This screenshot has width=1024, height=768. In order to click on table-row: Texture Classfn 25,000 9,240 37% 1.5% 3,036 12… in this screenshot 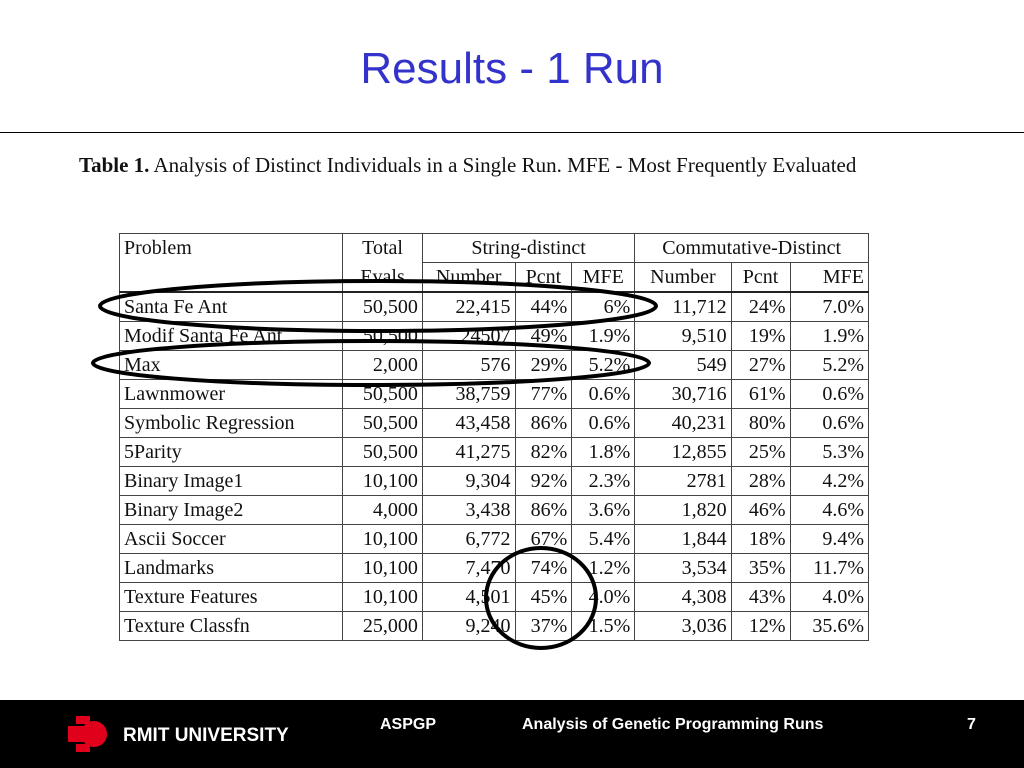, I will do `click(494, 626)`.